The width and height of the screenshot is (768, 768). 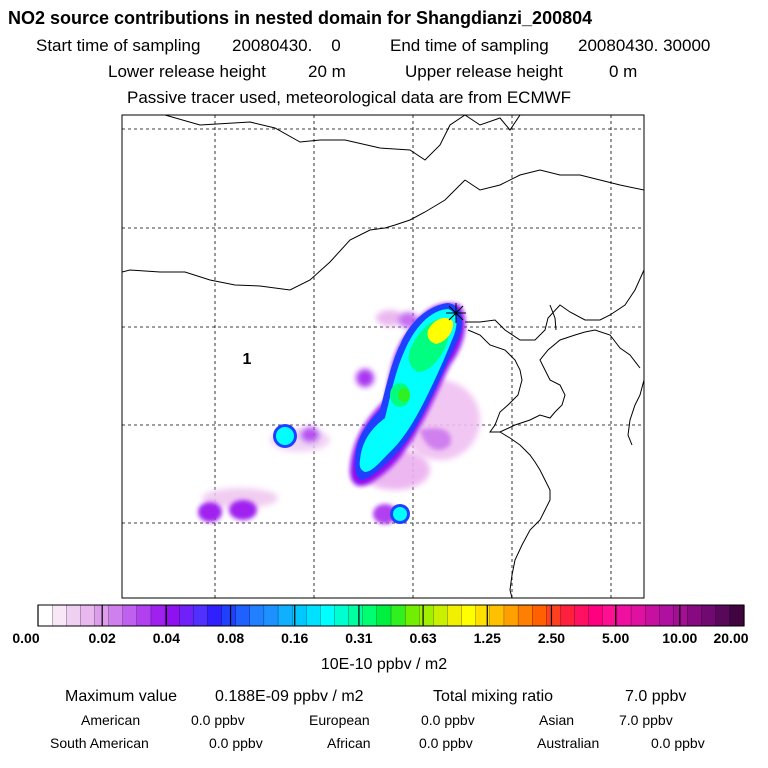 I want to click on colorbar, so click(x=391, y=615).